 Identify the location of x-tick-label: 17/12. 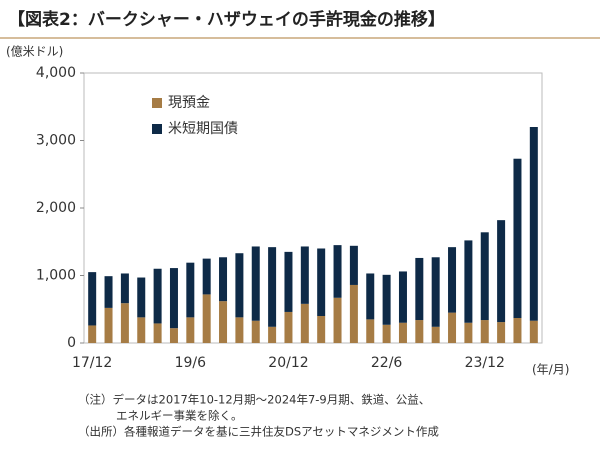
(92, 363).